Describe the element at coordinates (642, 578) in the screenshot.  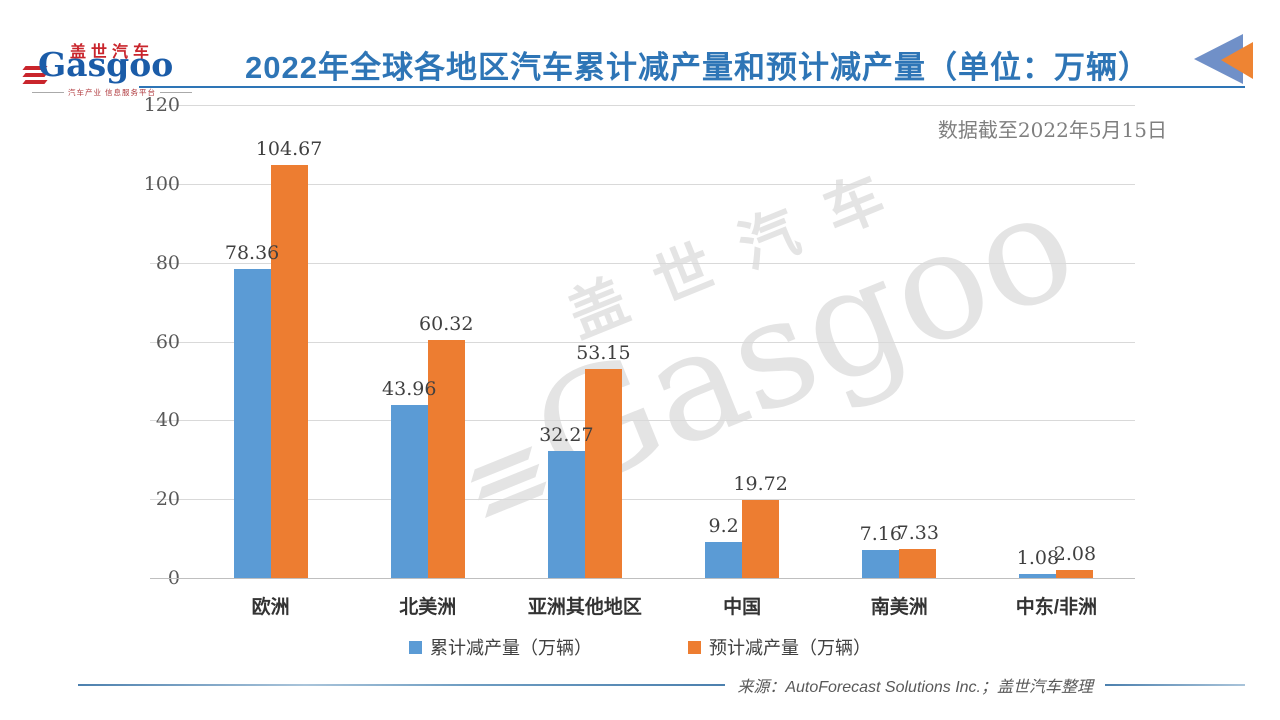
I see `x-axis-line` at that location.